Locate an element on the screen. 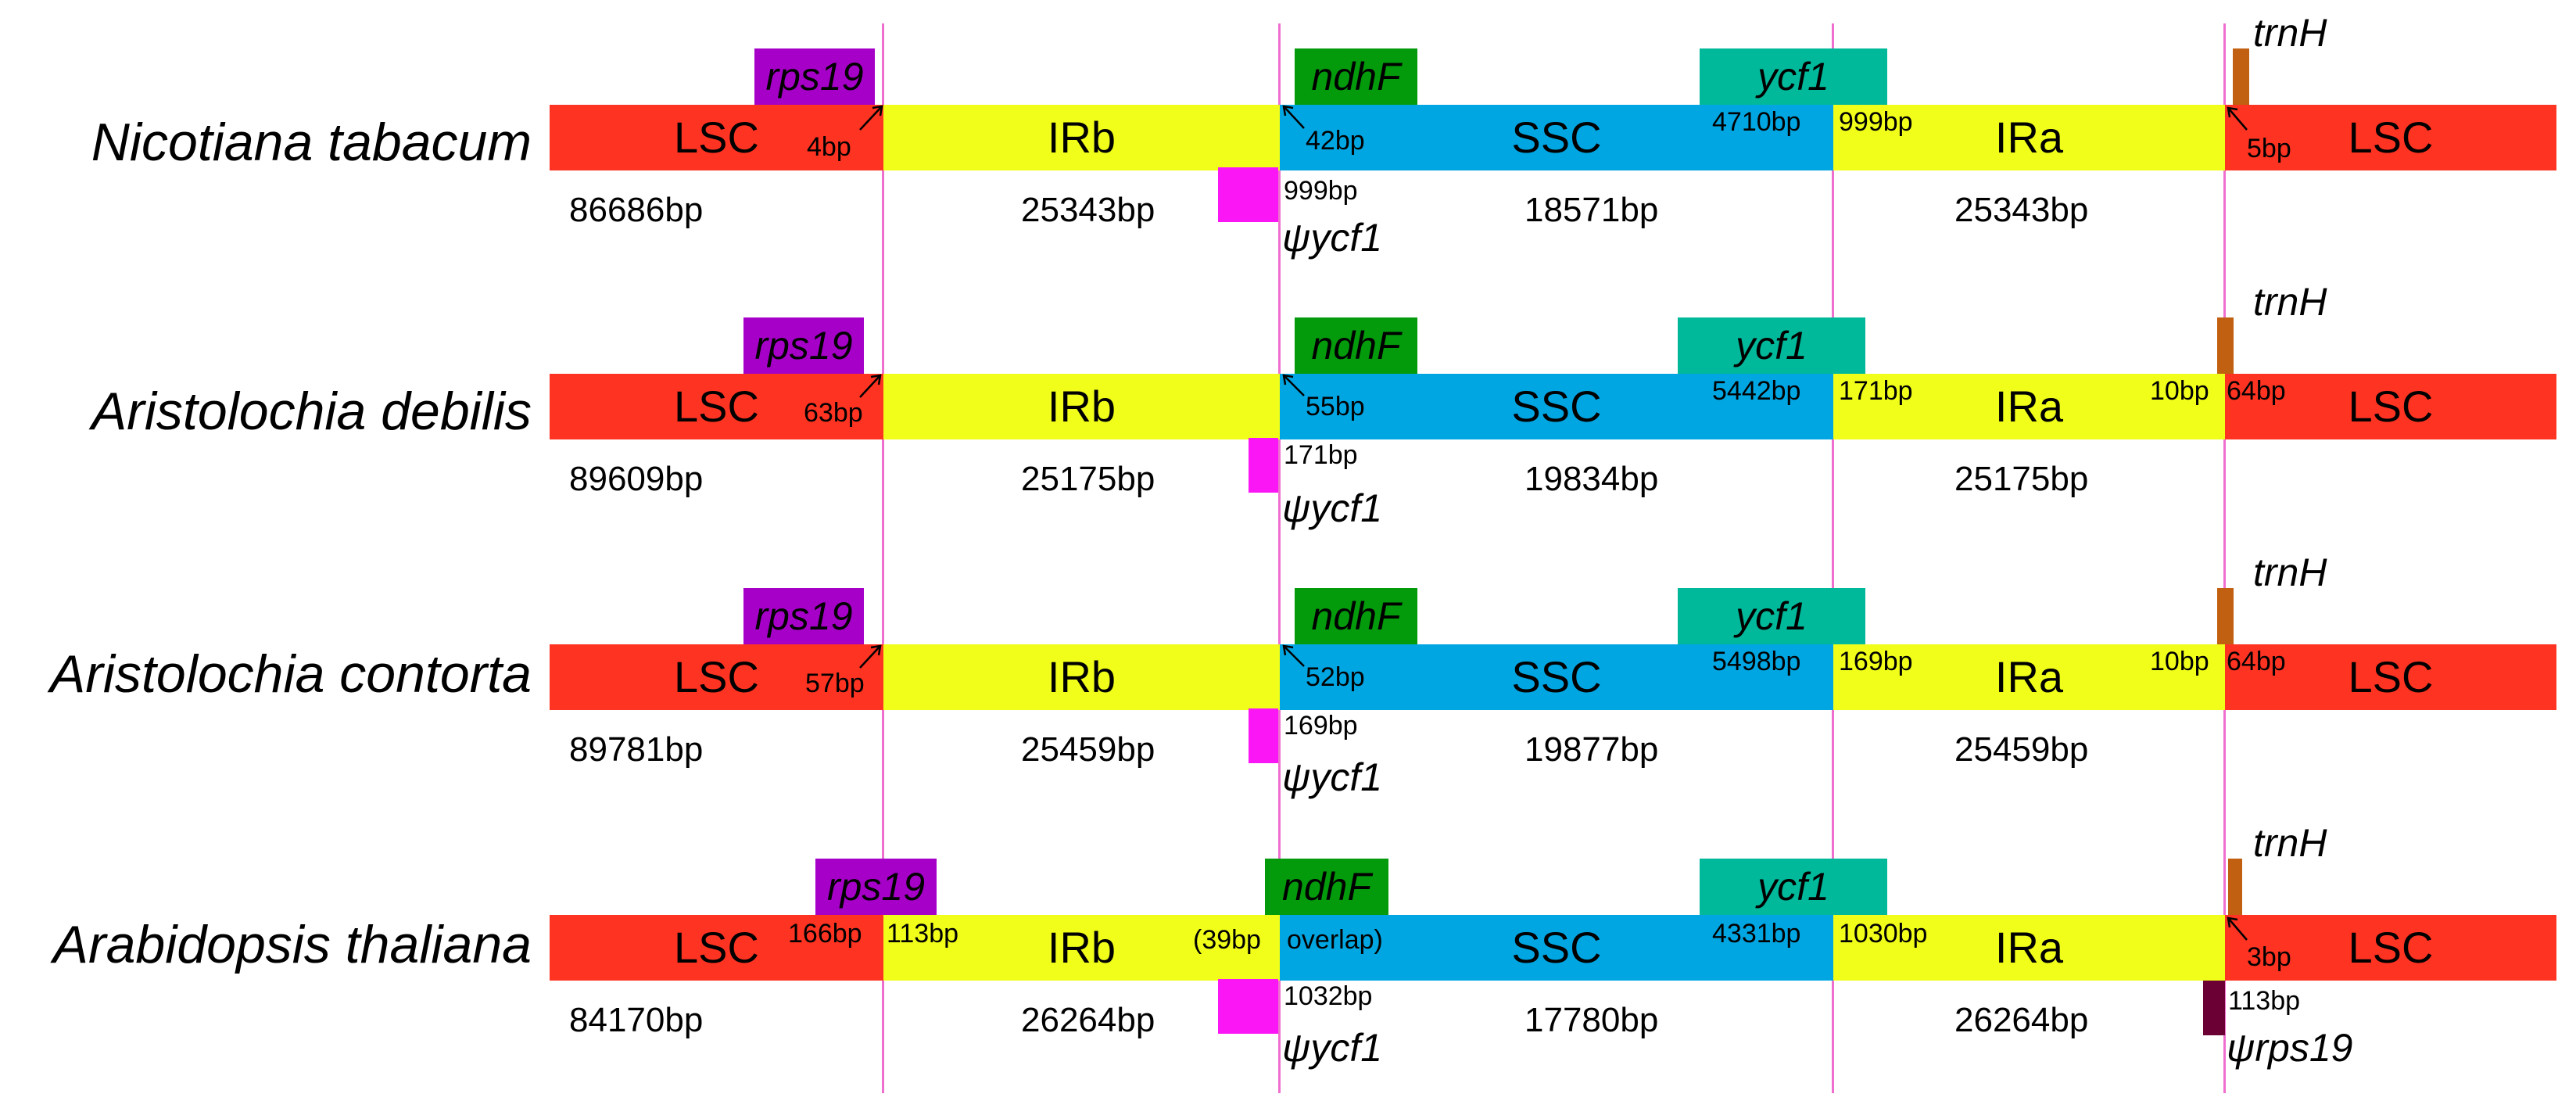  trnH-ir-distance: 10bp is located at coordinates (2179, 661).